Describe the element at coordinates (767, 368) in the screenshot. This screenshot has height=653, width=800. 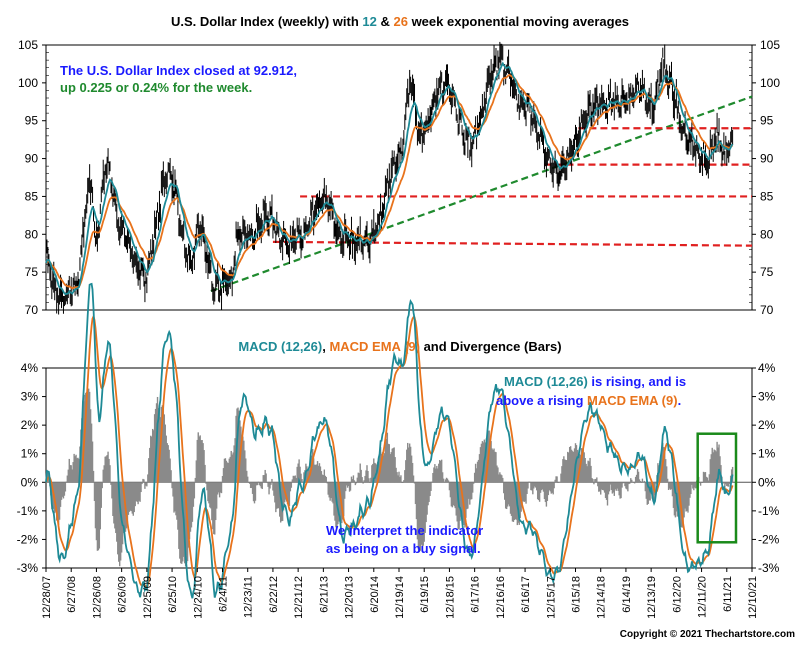
I see `macd-tick-label-right: 4%` at that location.